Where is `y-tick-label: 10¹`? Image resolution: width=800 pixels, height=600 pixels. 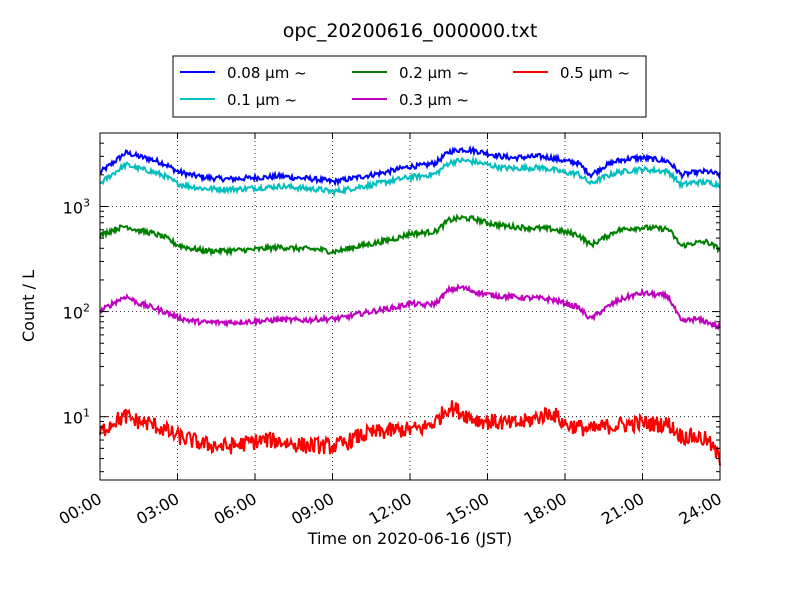 y-tick-label: 10¹ is located at coordinates (76, 417).